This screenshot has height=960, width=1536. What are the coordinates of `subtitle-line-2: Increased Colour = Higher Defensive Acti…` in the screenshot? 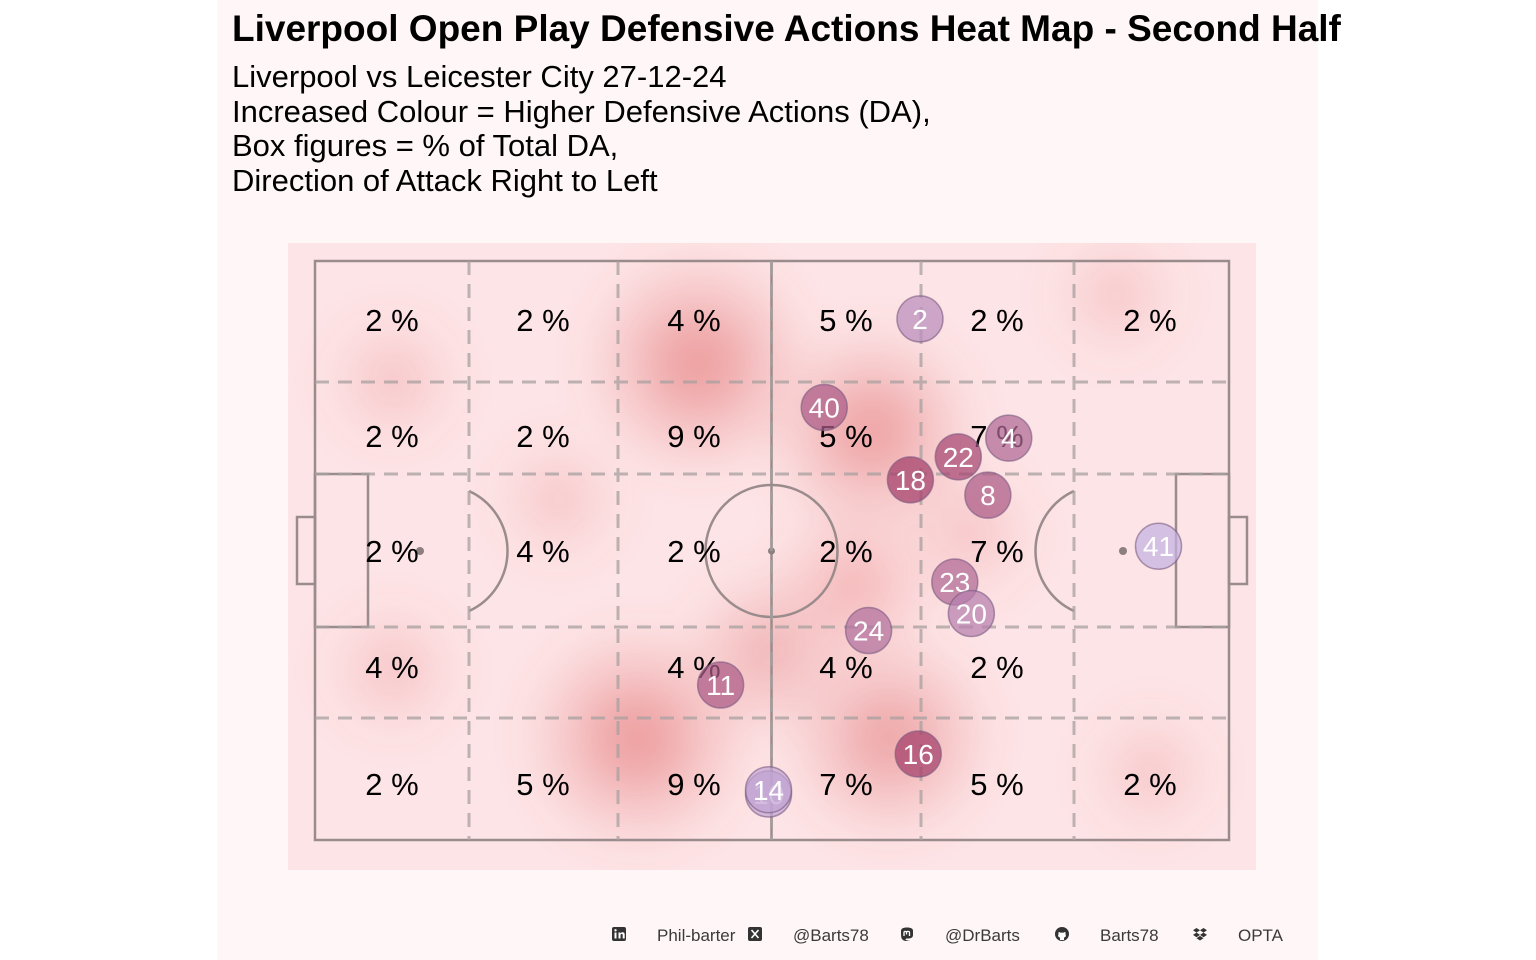 It's located at (581, 111).